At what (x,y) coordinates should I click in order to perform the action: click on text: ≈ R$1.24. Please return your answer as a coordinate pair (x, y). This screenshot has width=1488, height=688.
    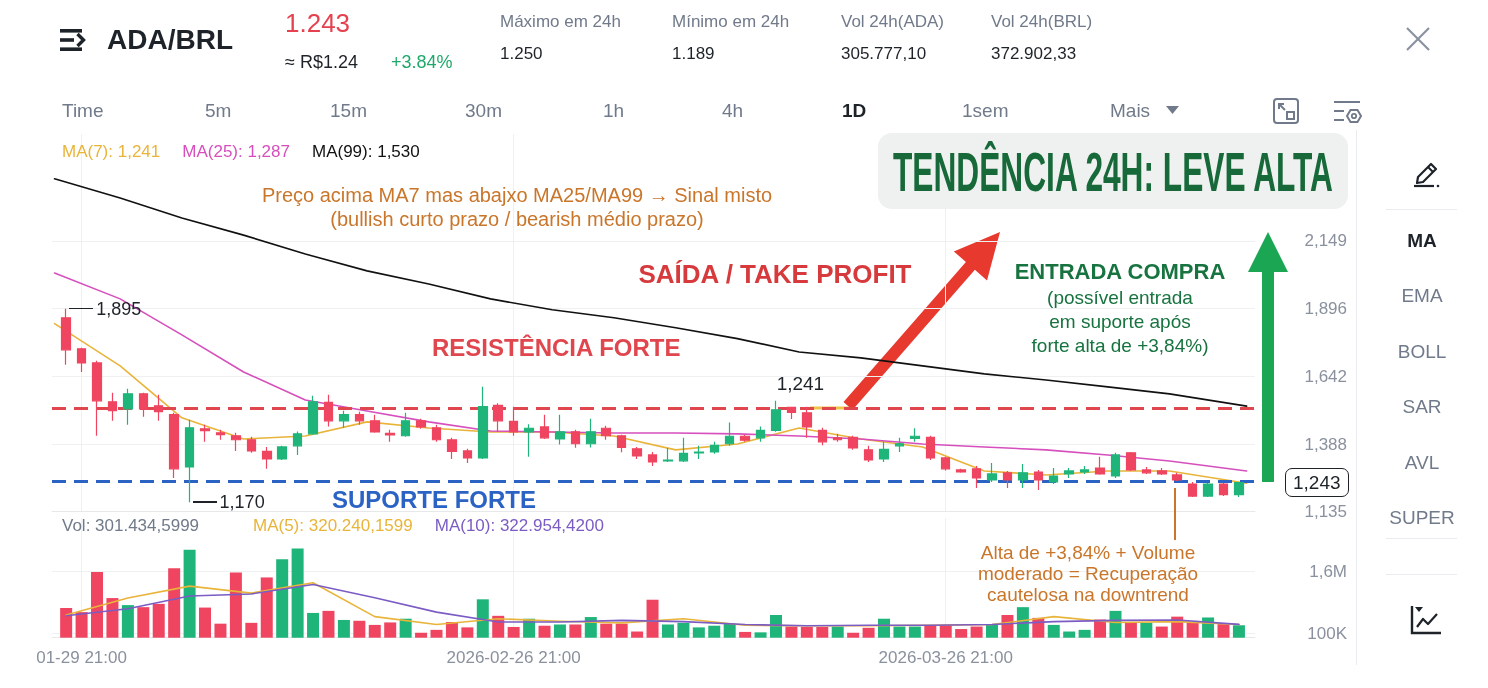
    Looking at the image, I should click on (321, 62).